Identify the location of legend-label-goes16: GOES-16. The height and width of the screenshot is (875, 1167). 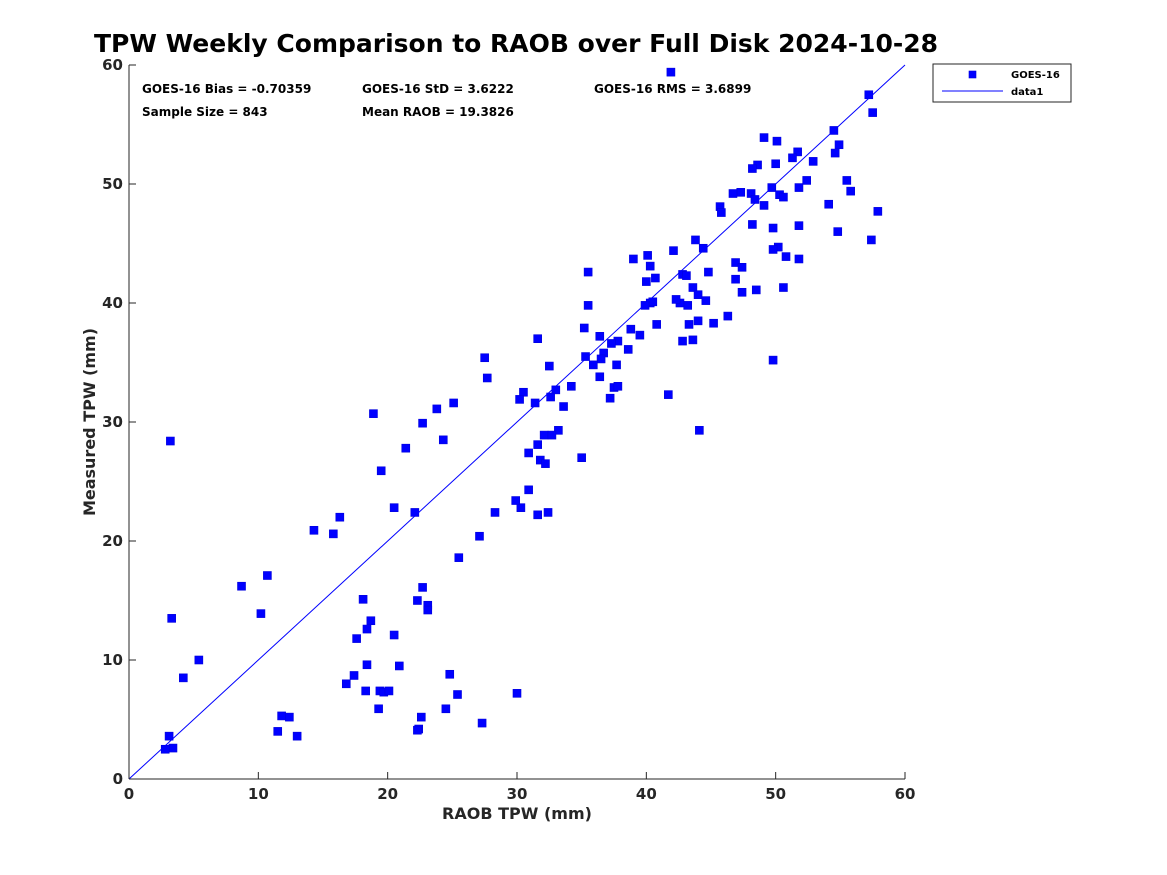
(1035, 75).